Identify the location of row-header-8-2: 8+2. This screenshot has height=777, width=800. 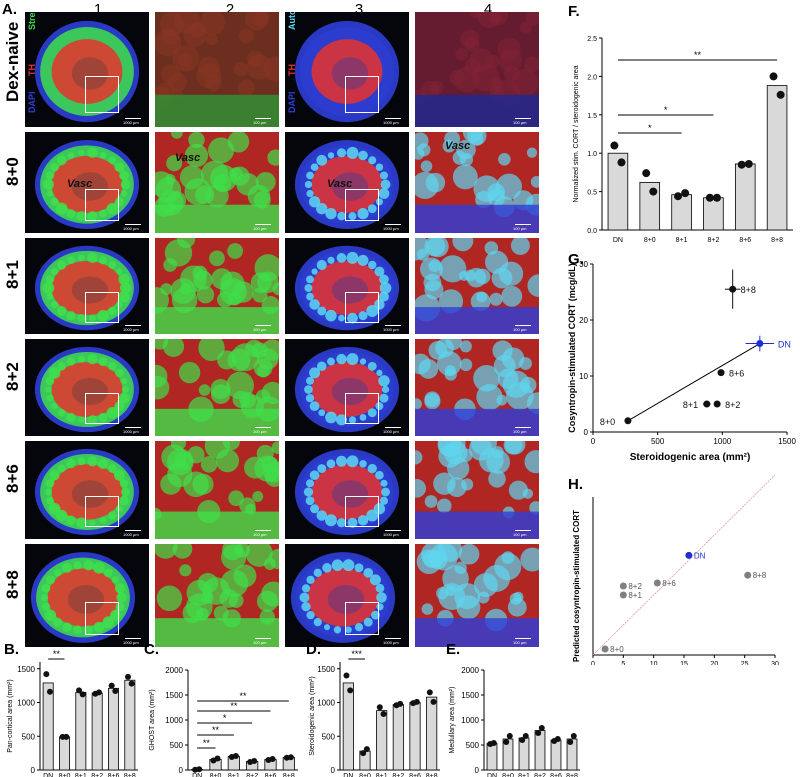
(12, 376).